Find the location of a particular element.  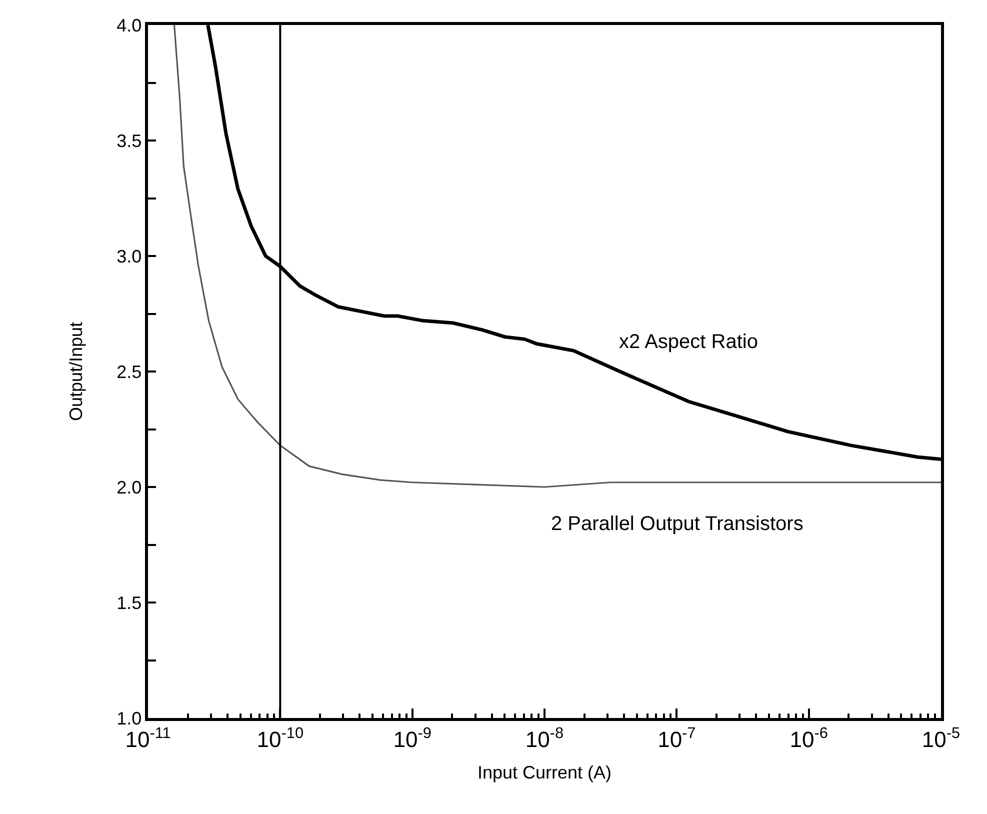

x-tick-label: 10$^{-6}$ is located at coordinates (809, 738).